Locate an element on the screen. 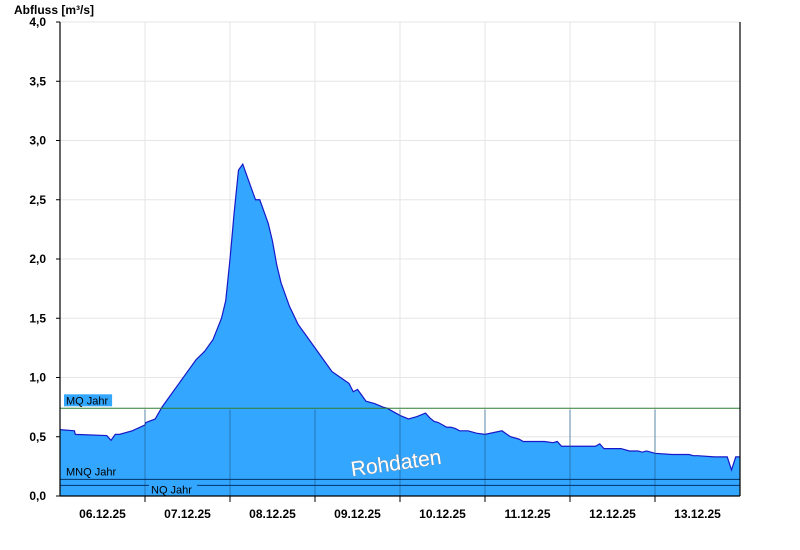 This screenshot has height=550, width=800. x-tick-label: 11.12.25 is located at coordinates (527, 514).